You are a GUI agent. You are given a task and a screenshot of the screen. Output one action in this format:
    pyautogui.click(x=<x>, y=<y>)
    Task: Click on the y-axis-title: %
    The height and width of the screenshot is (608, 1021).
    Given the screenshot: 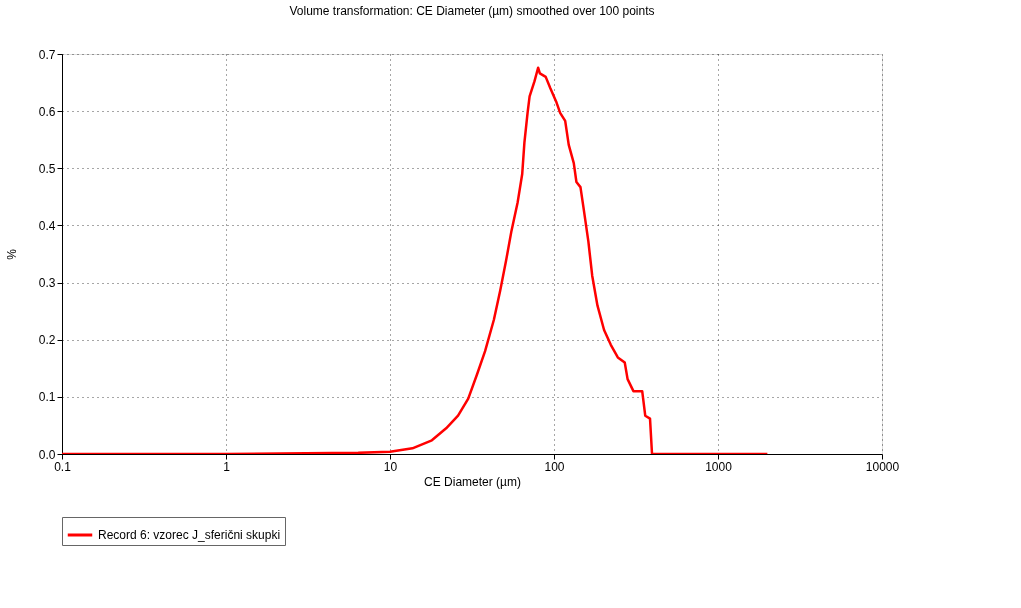 What is the action you would take?
    pyautogui.click(x=11, y=254)
    